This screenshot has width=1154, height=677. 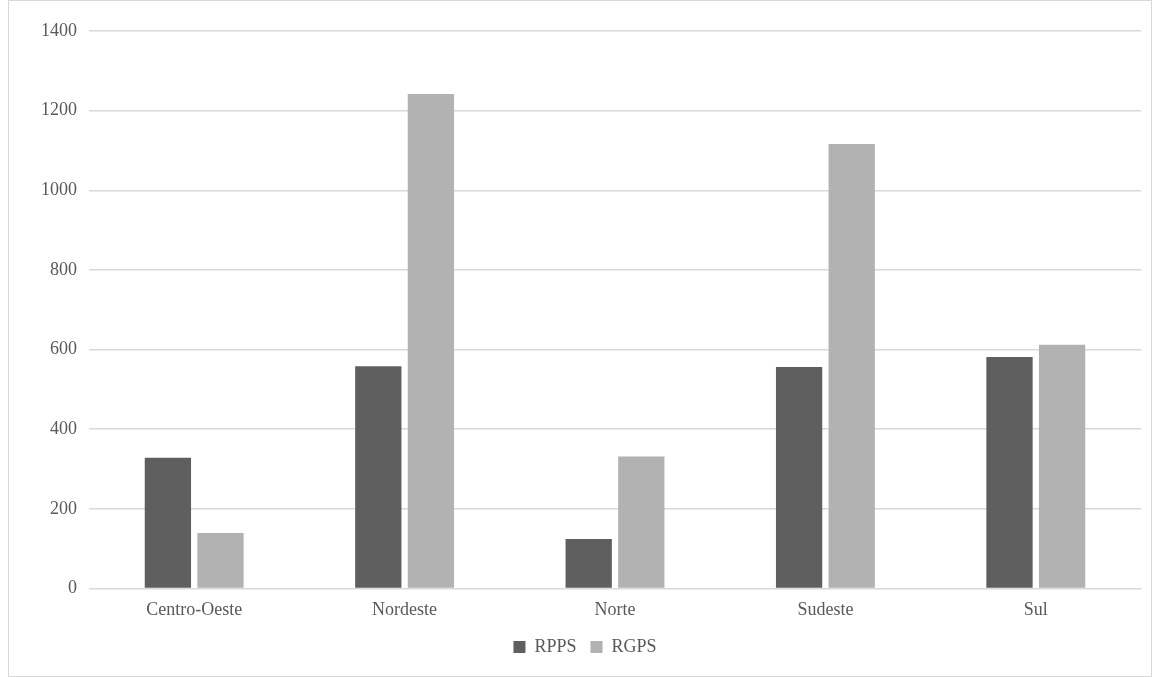 What do you see at coordinates (59, 109) in the screenshot?
I see `y-tick-label: 1200` at bounding box center [59, 109].